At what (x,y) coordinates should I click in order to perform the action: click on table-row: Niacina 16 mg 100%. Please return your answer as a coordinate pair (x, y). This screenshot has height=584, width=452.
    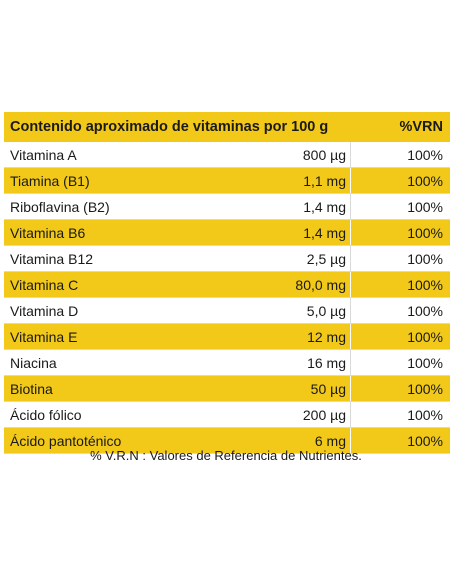
    Looking at the image, I should click on (227, 363).